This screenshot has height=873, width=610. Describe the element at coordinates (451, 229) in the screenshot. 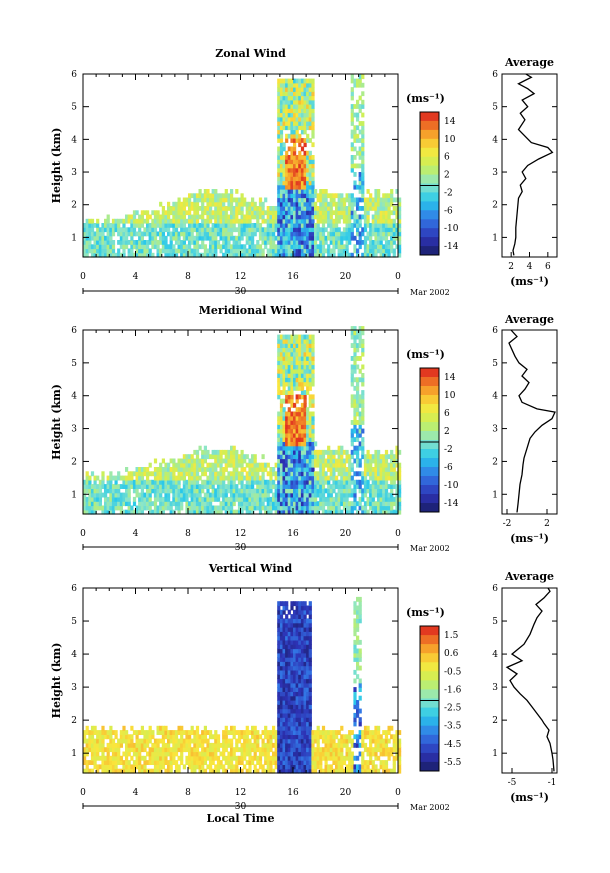

I see `colorbar-tick-label: -10` at that location.